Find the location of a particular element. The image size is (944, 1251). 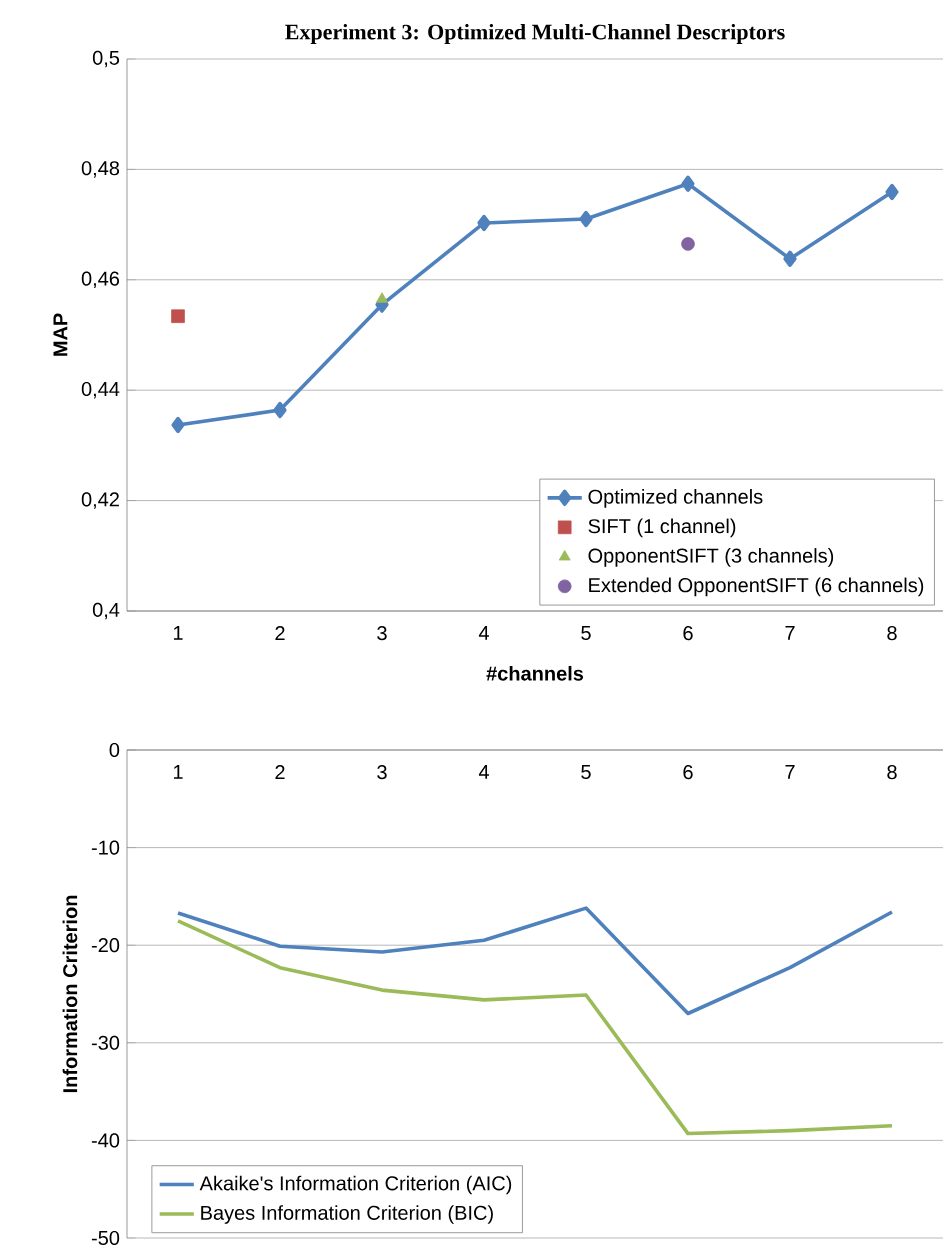

legend-label: Extended OpponentSIFT (6 channels) is located at coordinates (756, 587).